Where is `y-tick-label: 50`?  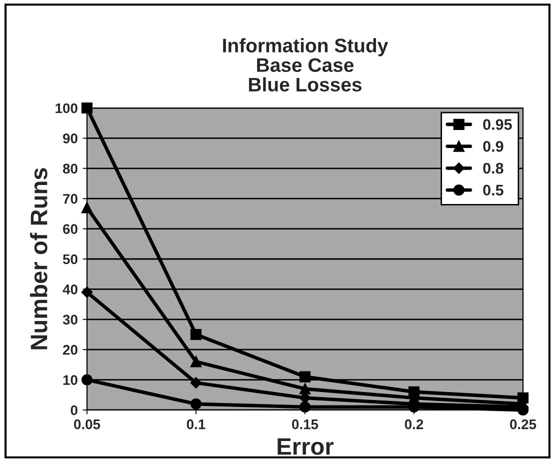 y-tick-label: 50 is located at coordinates (70, 259).